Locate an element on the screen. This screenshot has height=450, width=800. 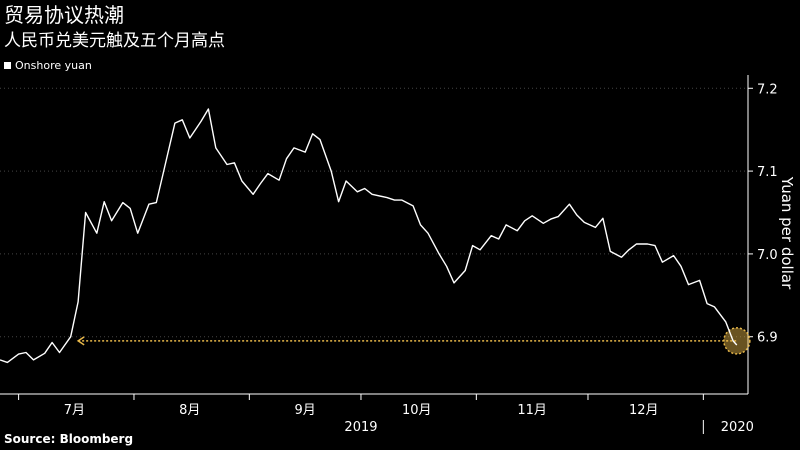
x-tick-label: 7月 is located at coordinates (74, 410).